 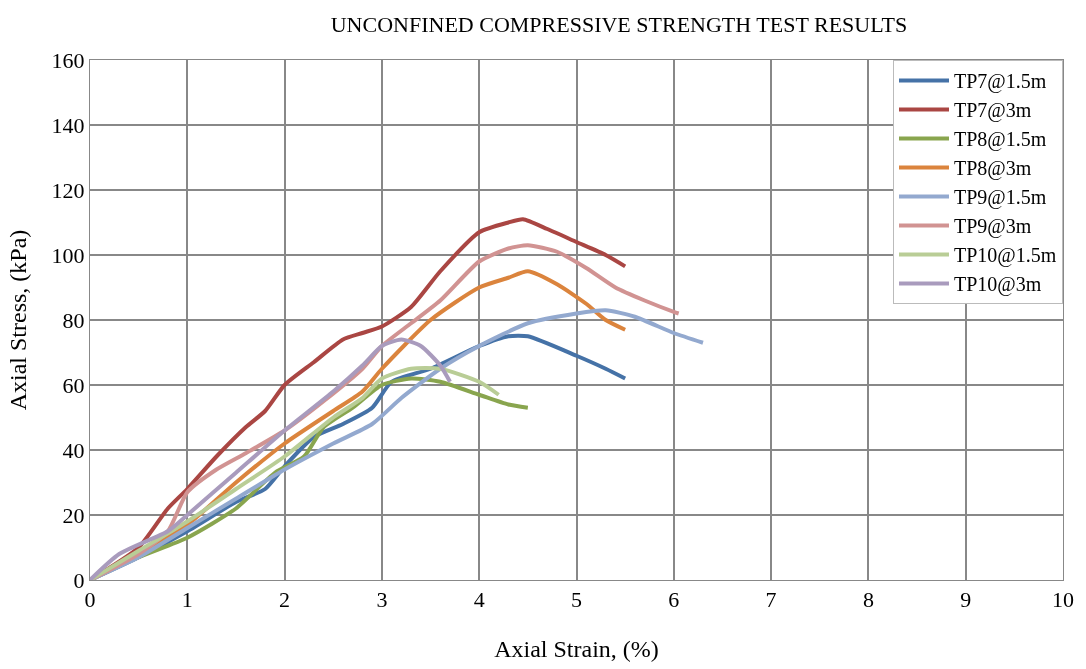 What do you see at coordinates (1000, 198) in the screenshot?
I see `legend-label: TP9@1.5m` at bounding box center [1000, 198].